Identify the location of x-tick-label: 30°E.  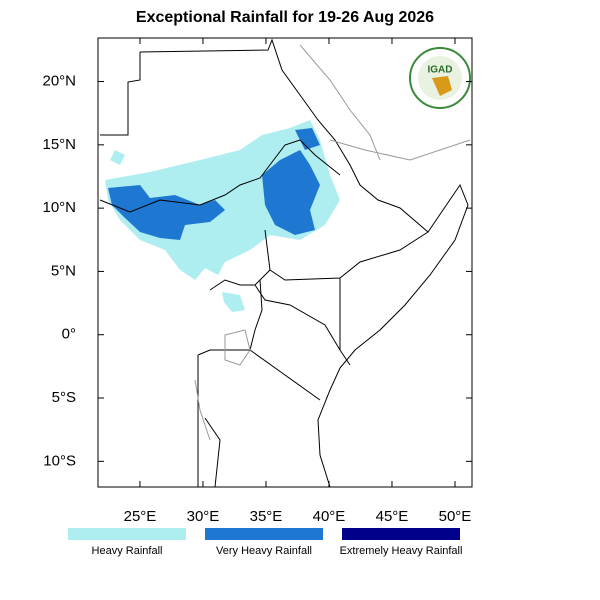
(203, 516).